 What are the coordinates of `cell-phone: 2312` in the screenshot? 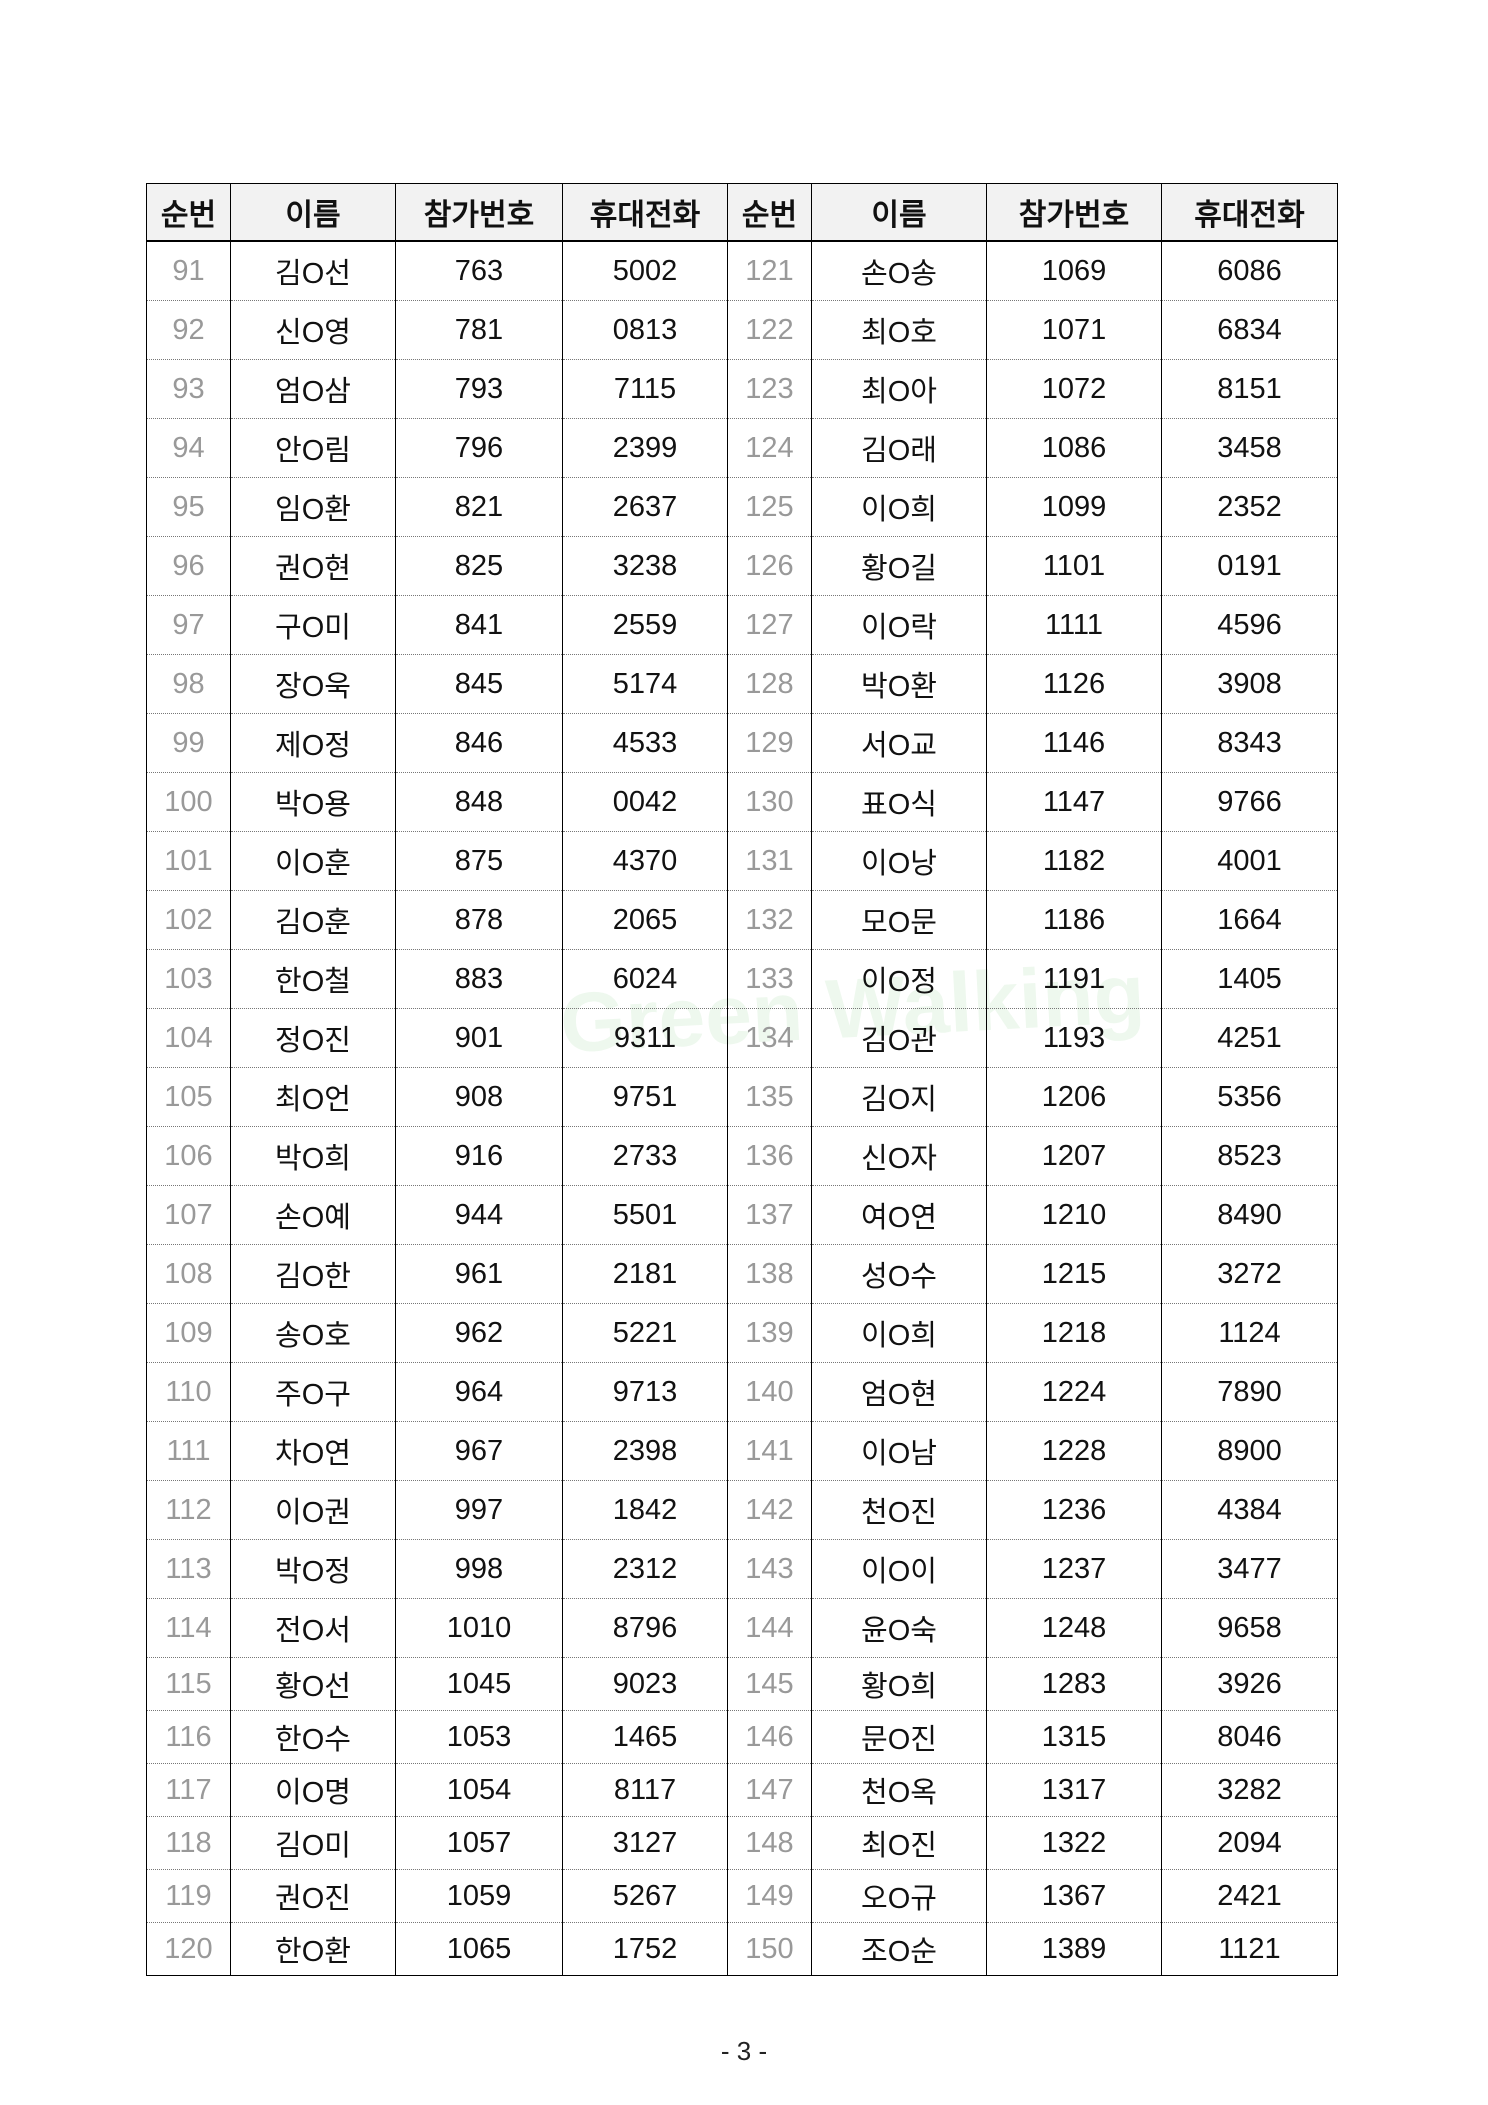 It's located at (645, 1569).